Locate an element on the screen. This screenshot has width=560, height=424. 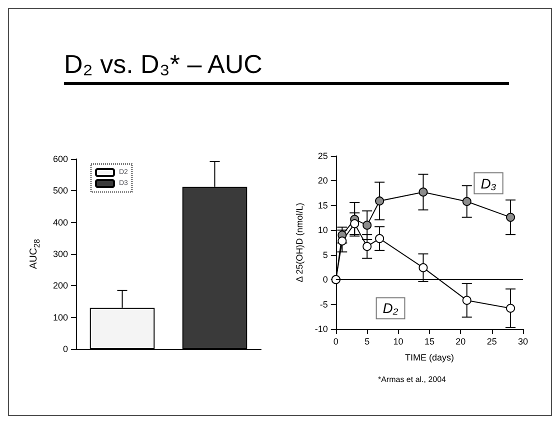
x-tick-label: 5 is located at coordinates (367, 341).